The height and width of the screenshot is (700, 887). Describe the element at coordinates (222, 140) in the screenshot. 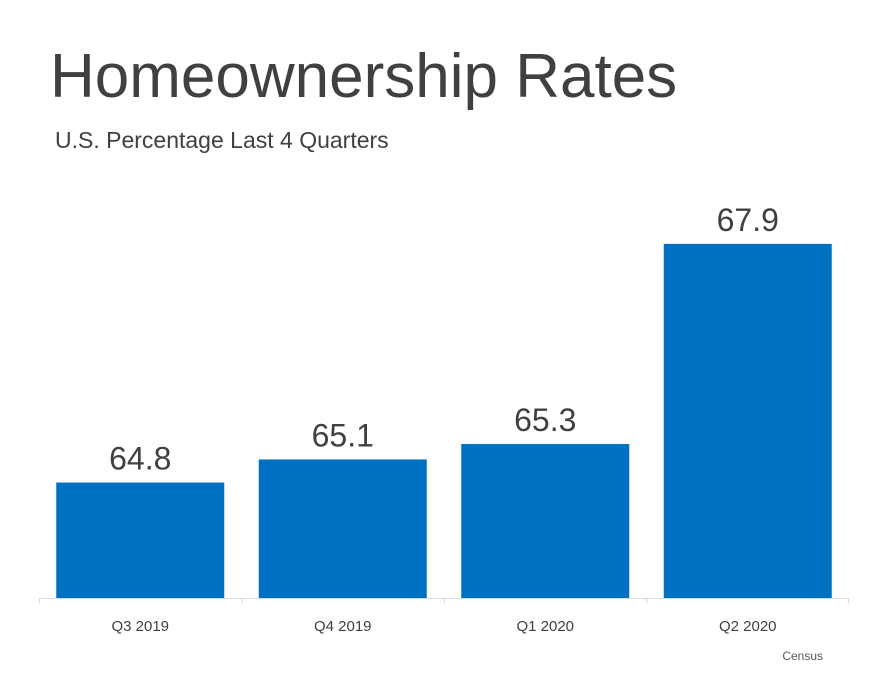

I see `chart-subtitle: U.S. Percentage Last 4 Quarters` at that location.